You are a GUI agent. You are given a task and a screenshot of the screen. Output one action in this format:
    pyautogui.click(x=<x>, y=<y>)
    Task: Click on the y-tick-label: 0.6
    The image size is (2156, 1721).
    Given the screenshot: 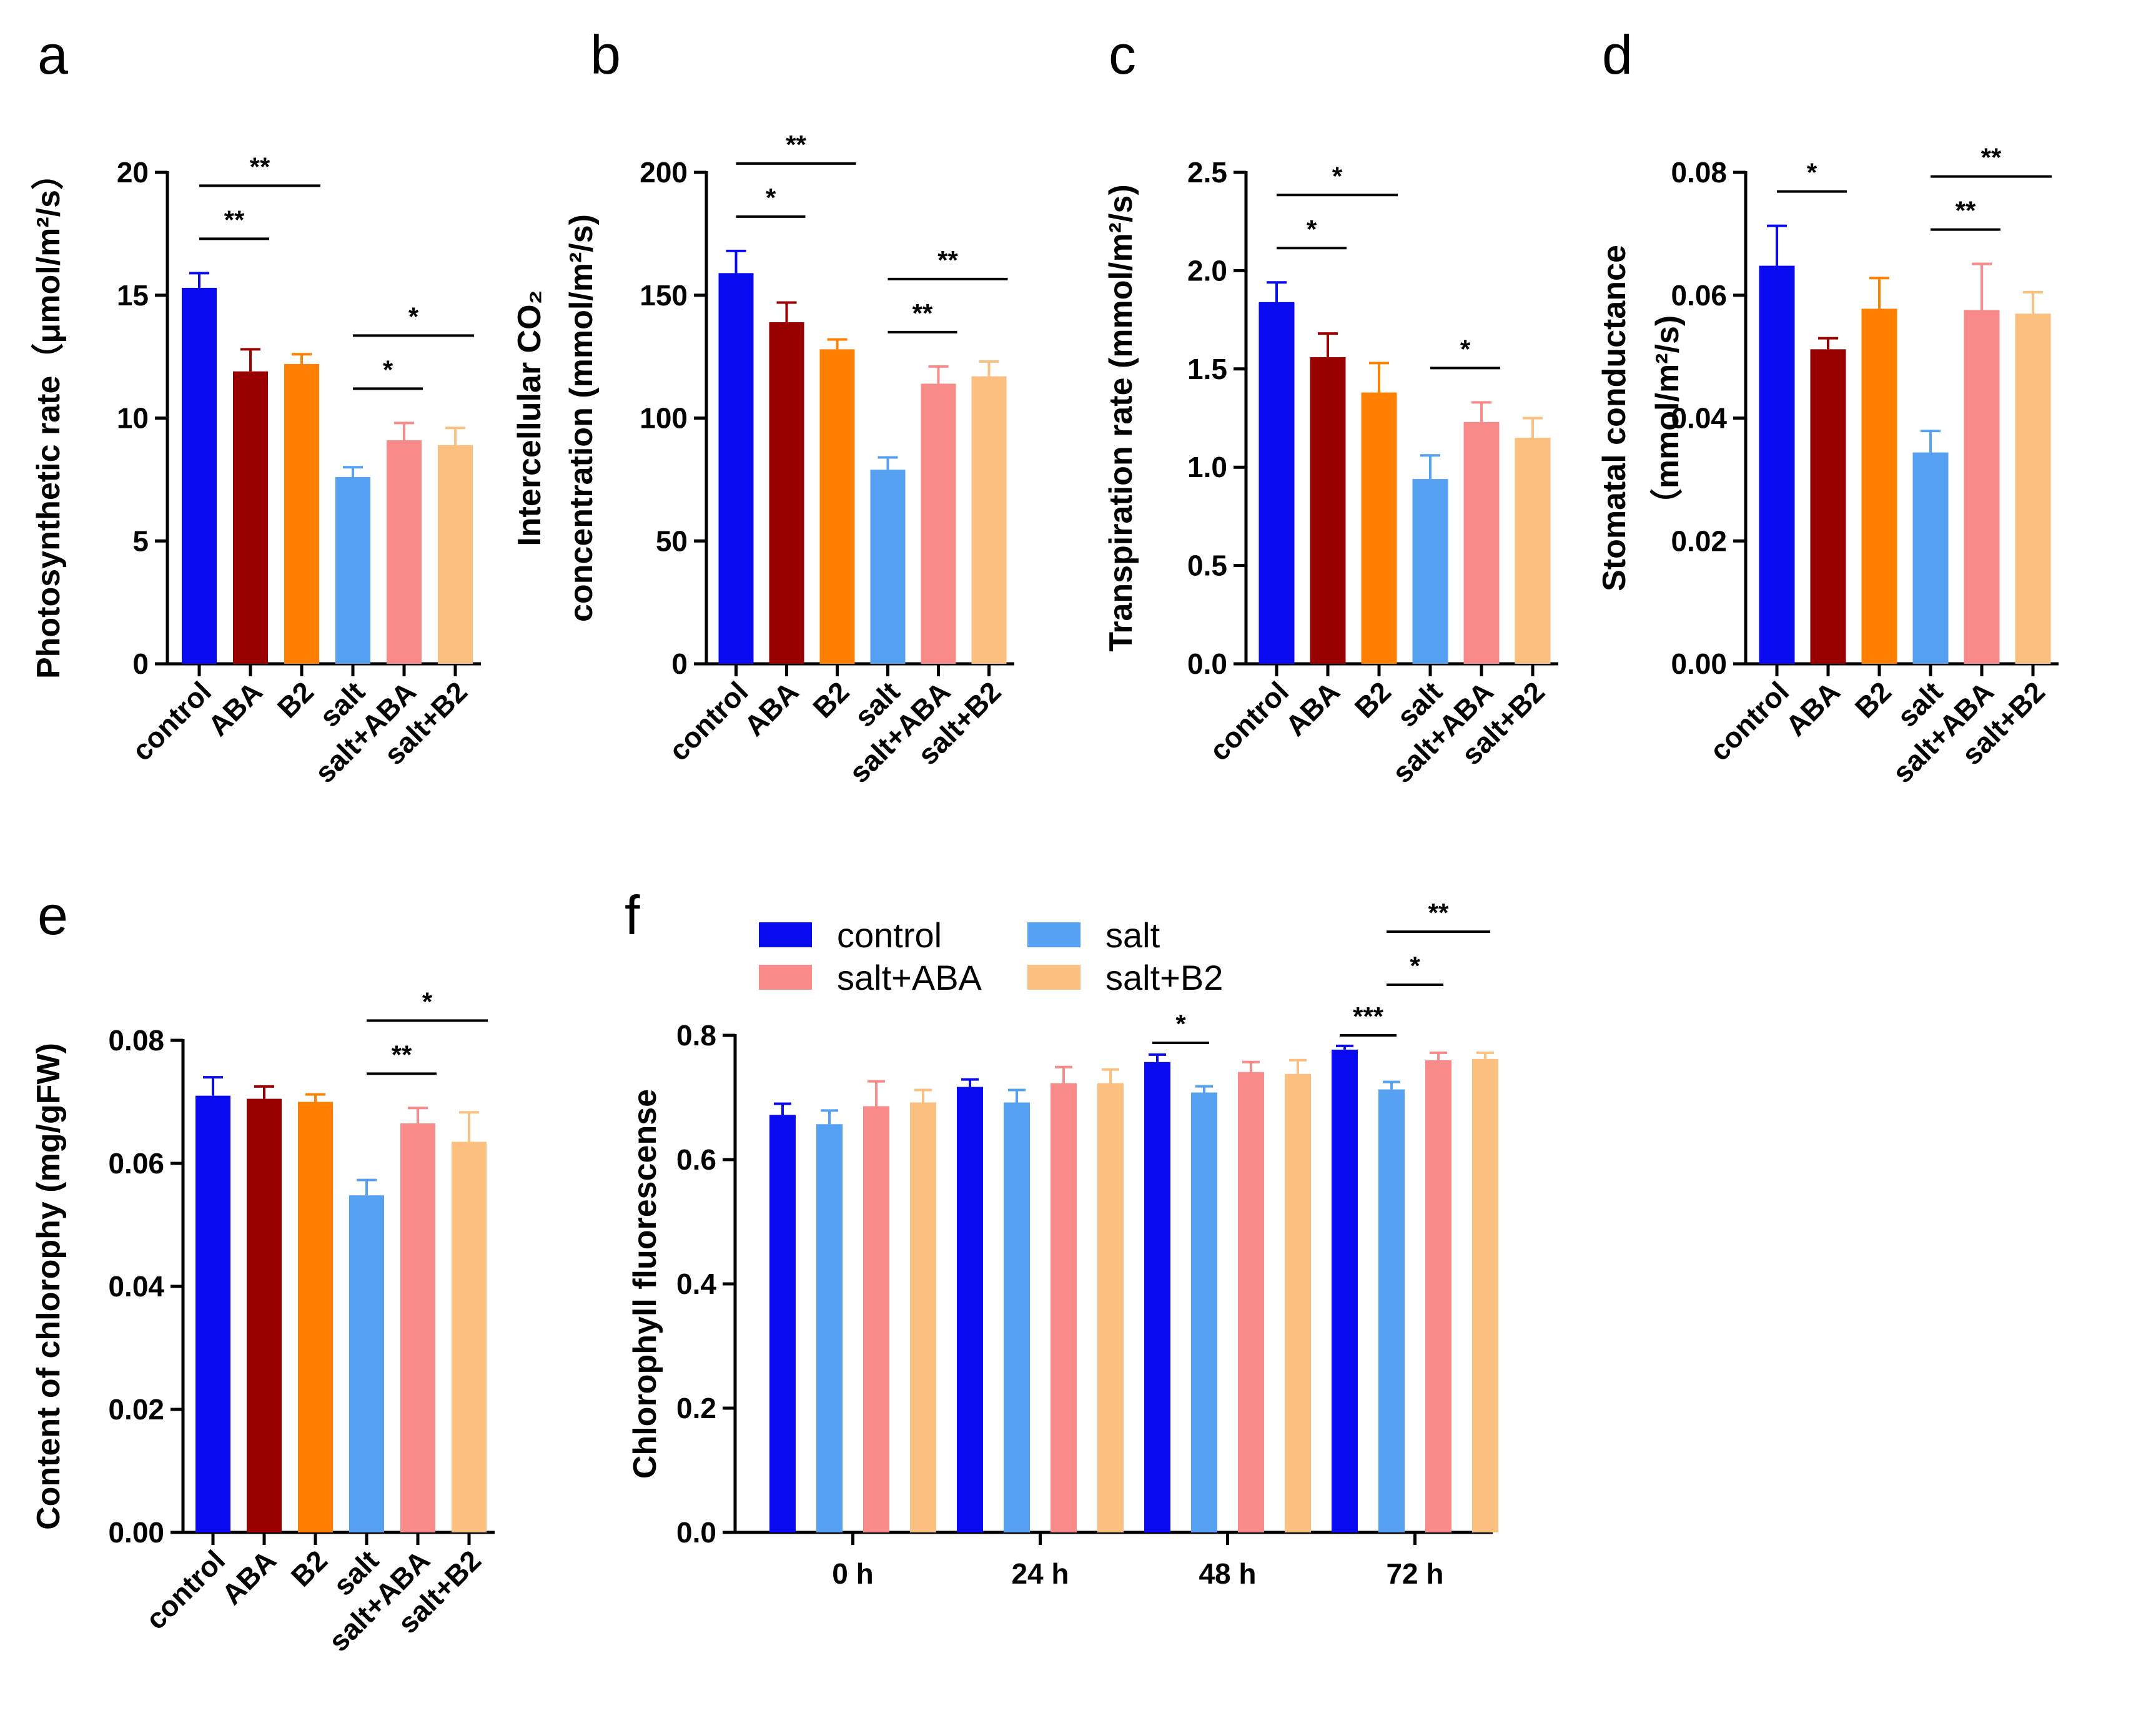 What is the action you would take?
    pyautogui.click(x=696, y=1159)
    